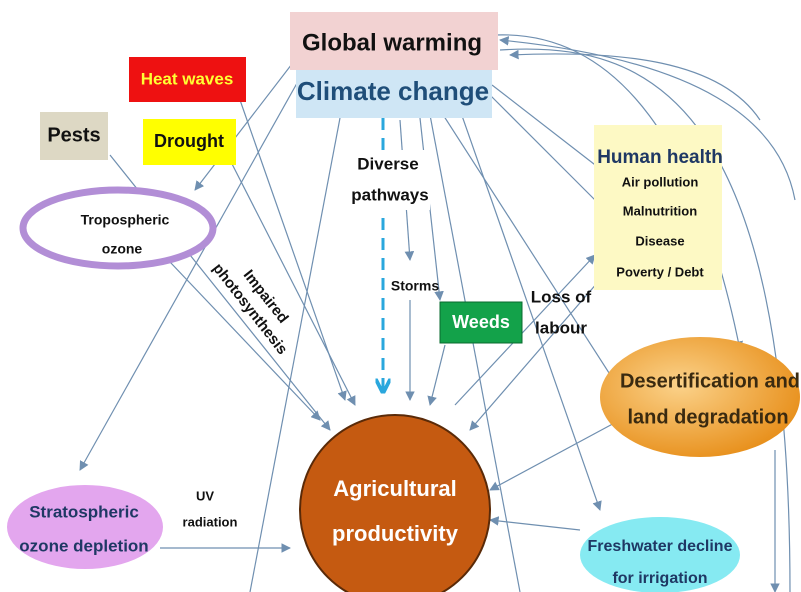  I want to click on heat-waves: Heat waves, so click(187, 78).